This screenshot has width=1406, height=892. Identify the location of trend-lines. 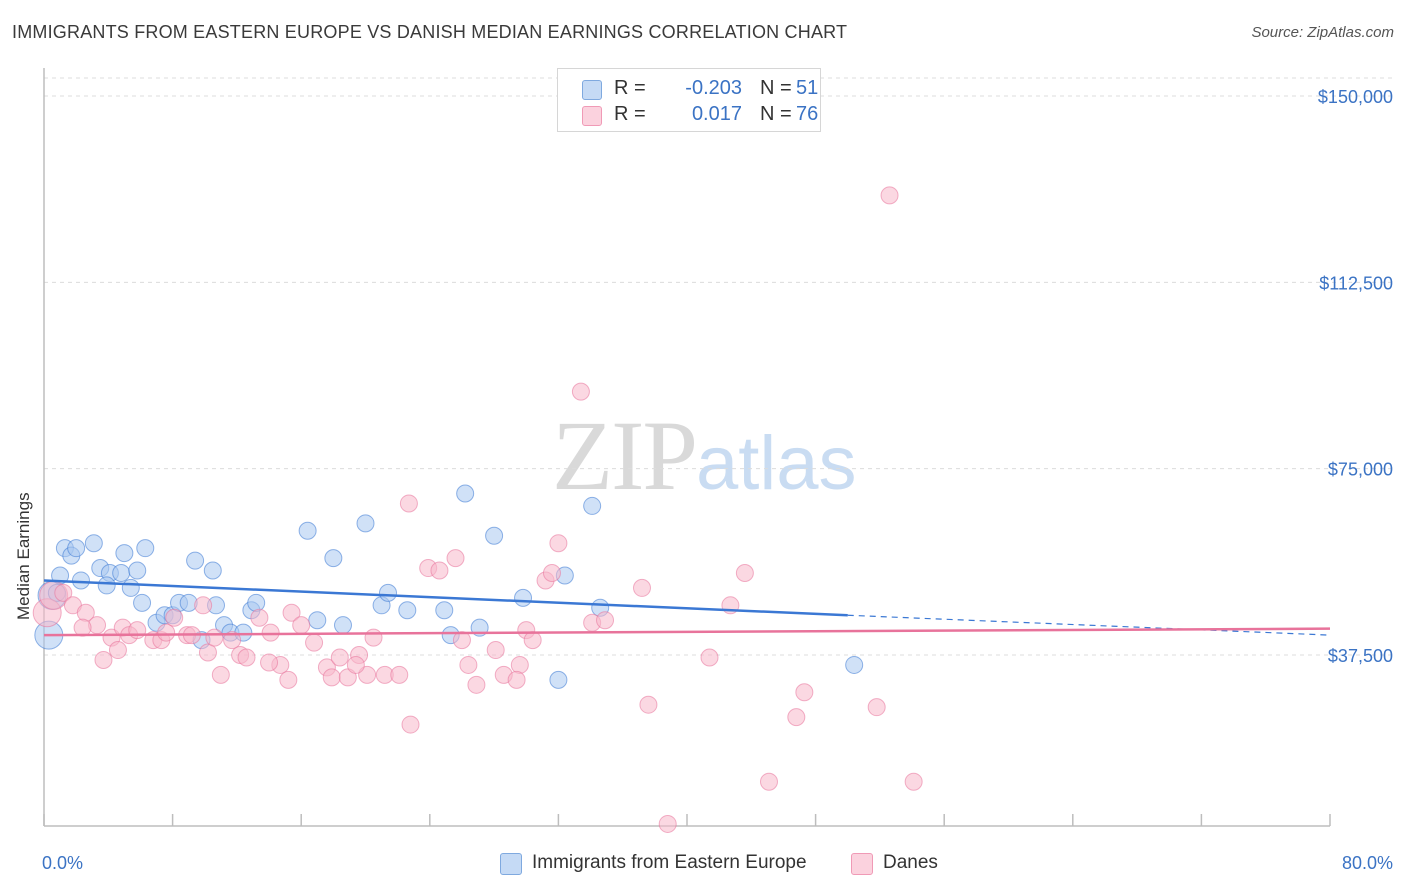
(687, 608).